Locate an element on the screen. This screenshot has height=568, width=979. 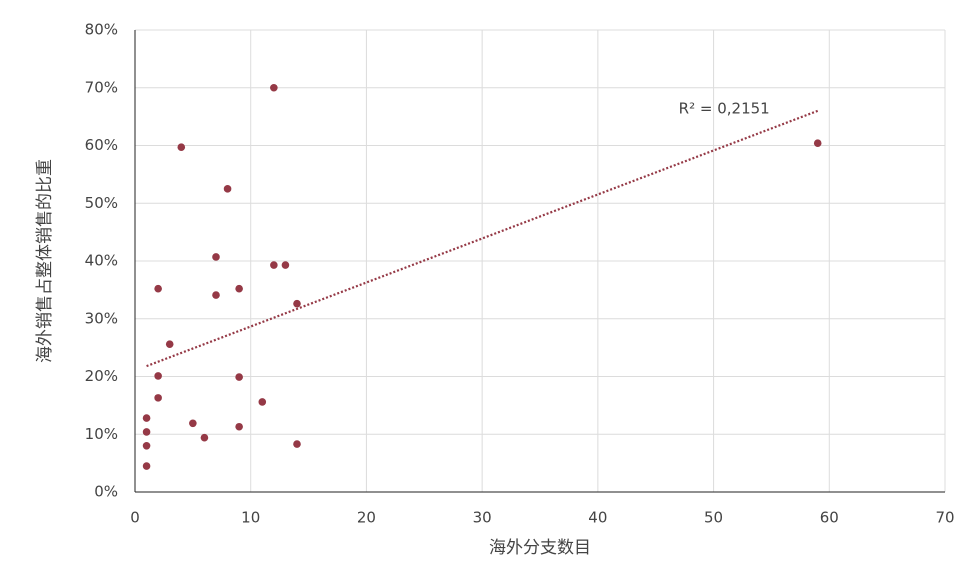
x-tick-label: 50 is located at coordinates (713, 518).